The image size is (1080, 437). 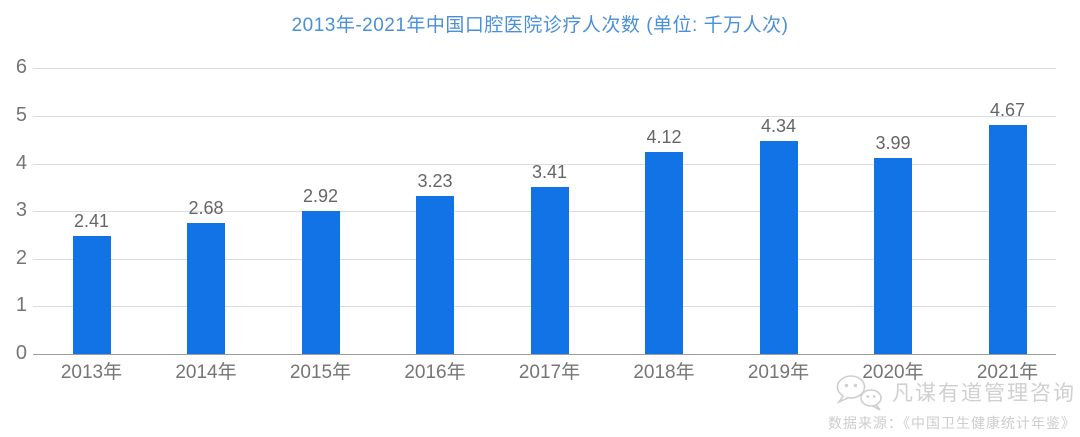 I want to click on bar-value-label: 3.41, so click(x=549, y=171).